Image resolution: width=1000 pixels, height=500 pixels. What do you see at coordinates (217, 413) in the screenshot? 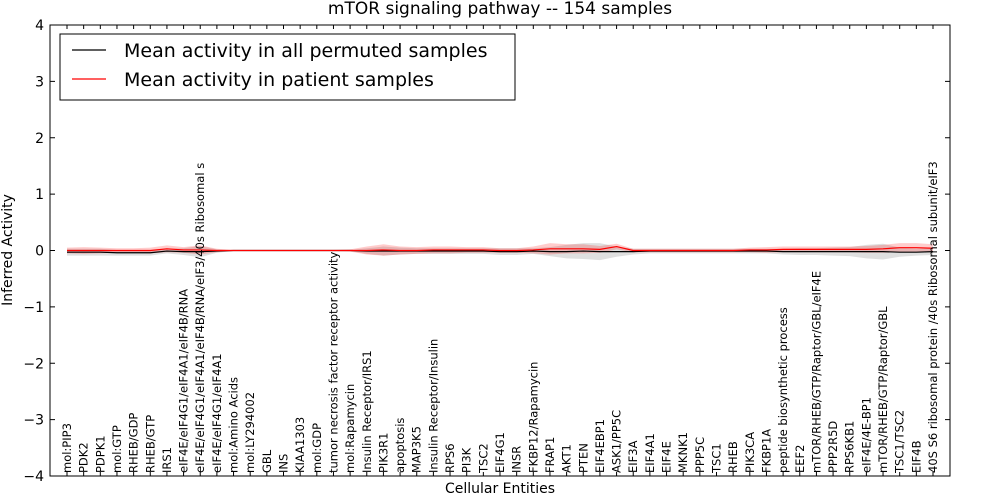
I see `x-tick-label: eIF4E/eIF4G1/eIF4A1` at bounding box center [217, 413].